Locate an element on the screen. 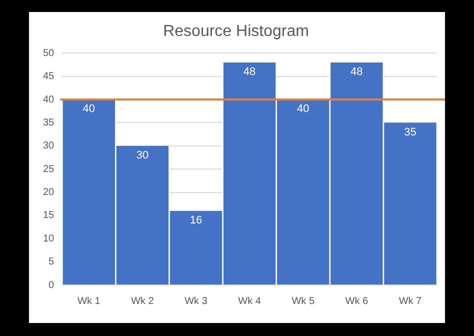 This screenshot has width=474, height=336. y-tick-label: 35 is located at coordinates (49, 122).